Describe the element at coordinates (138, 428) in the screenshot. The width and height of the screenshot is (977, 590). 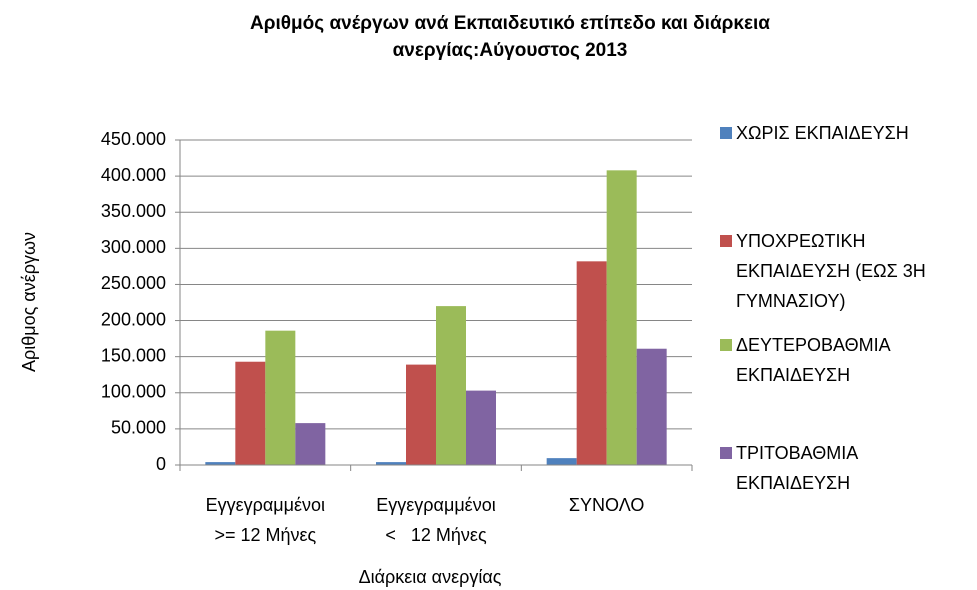
I see `y-tick-label: 50.000` at that location.